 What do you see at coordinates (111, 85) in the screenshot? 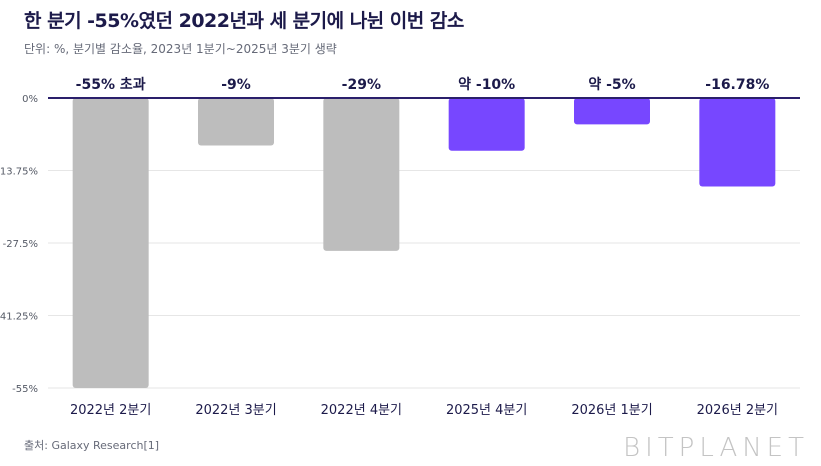
I see `data-label: -55% 초과` at bounding box center [111, 85].